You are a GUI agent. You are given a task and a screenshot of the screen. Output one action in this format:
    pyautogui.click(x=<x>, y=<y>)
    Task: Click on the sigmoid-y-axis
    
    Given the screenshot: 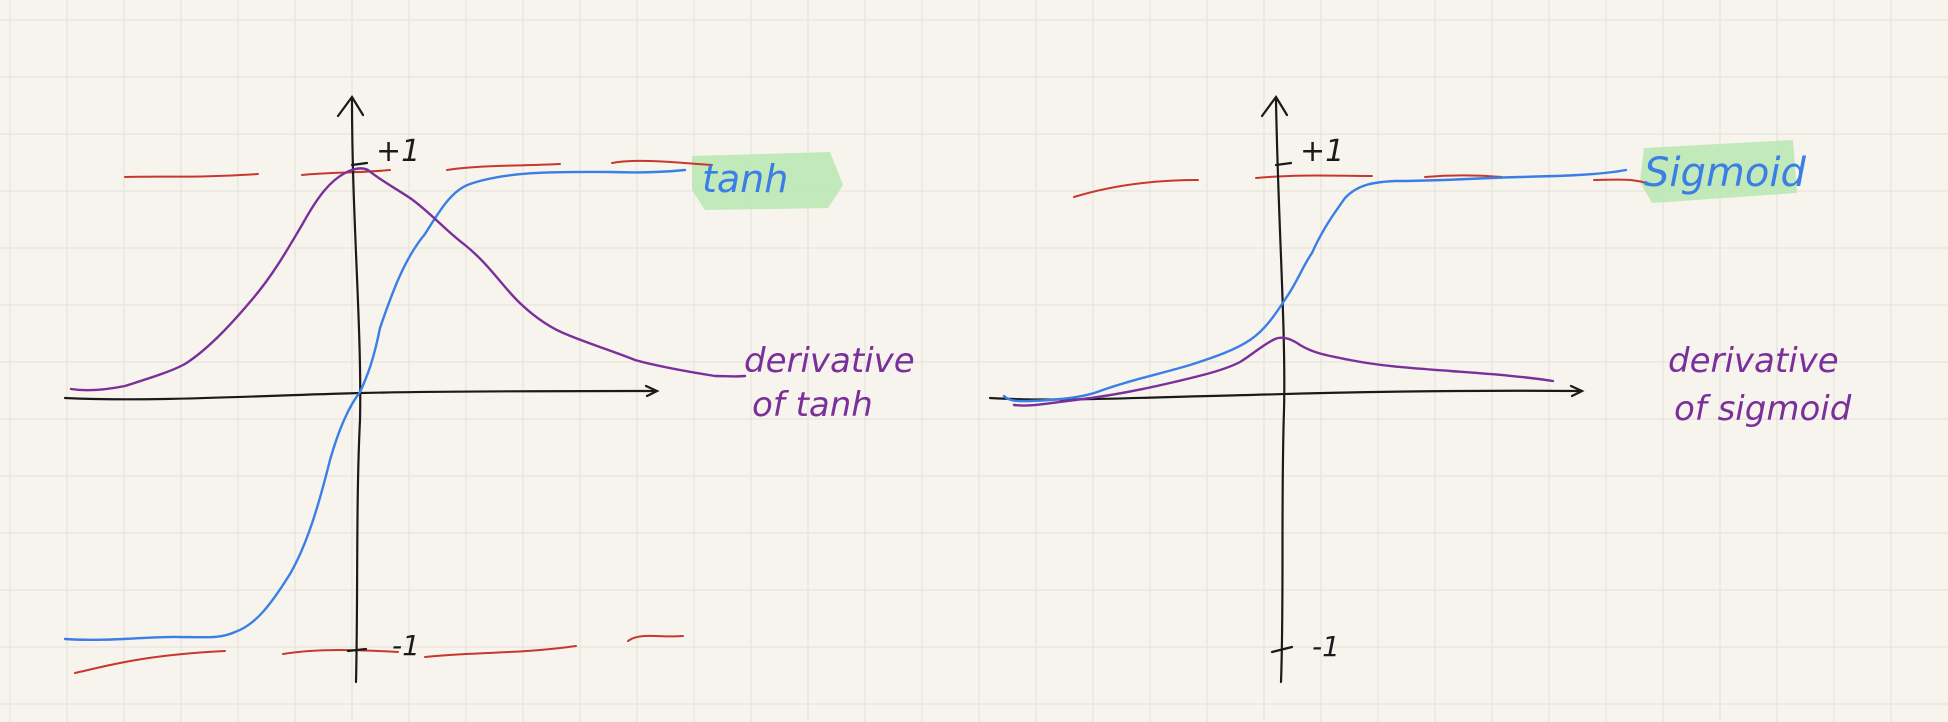 What is the action you would take?
    pyautogui.click(x=1274, y=389)
    